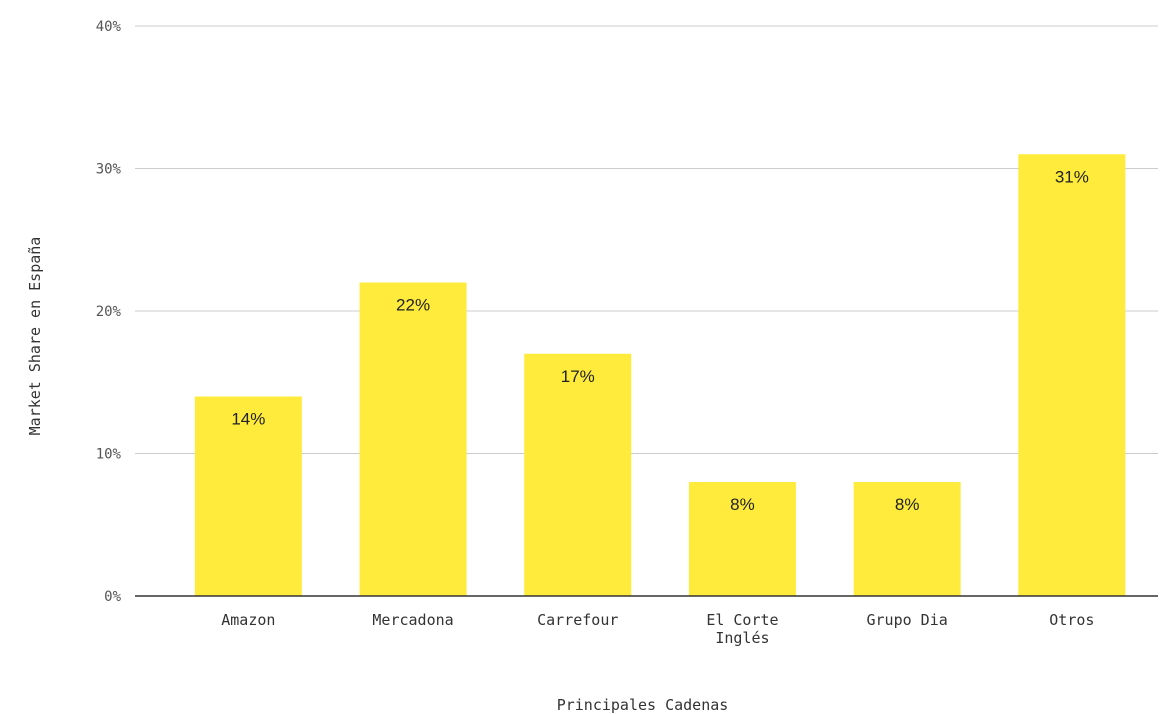 Image resolution: width=1176 pixels, height=714 pixels. I want to click on data-label: 31%, so click(1072, 176).